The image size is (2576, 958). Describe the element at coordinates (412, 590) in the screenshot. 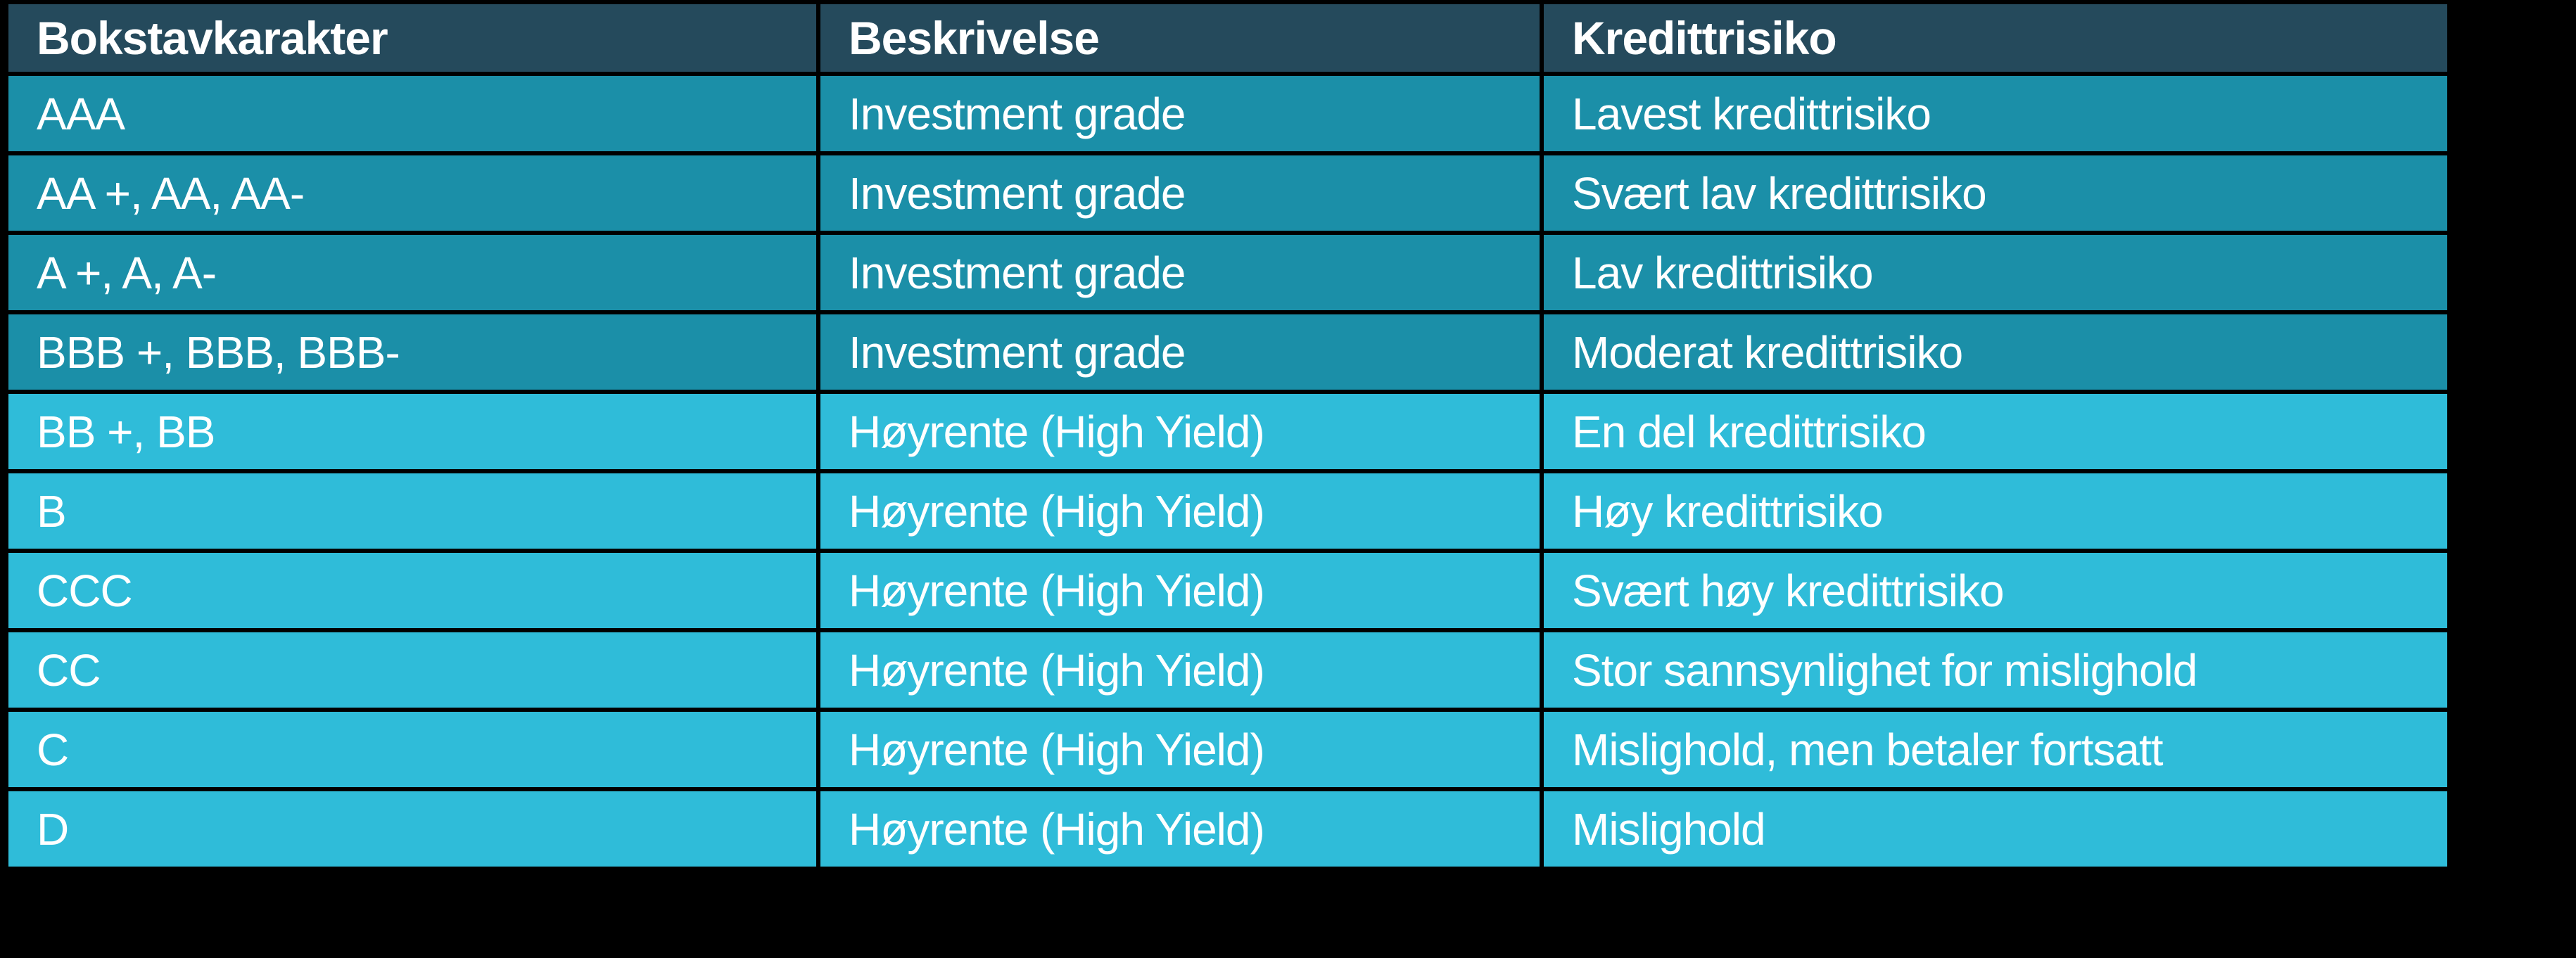

I see `rating-cell: CCC` at that location.